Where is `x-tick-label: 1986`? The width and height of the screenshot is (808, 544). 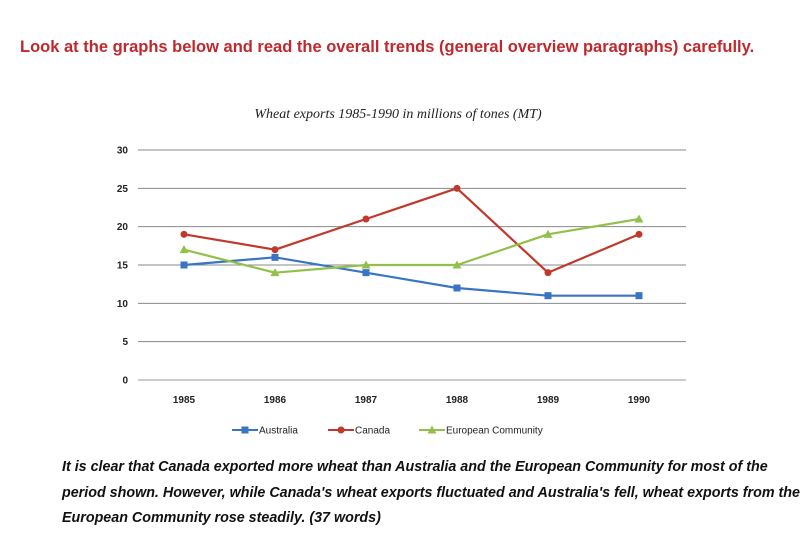 x-tick-label: 1986 is located at coordinates (275, 400).